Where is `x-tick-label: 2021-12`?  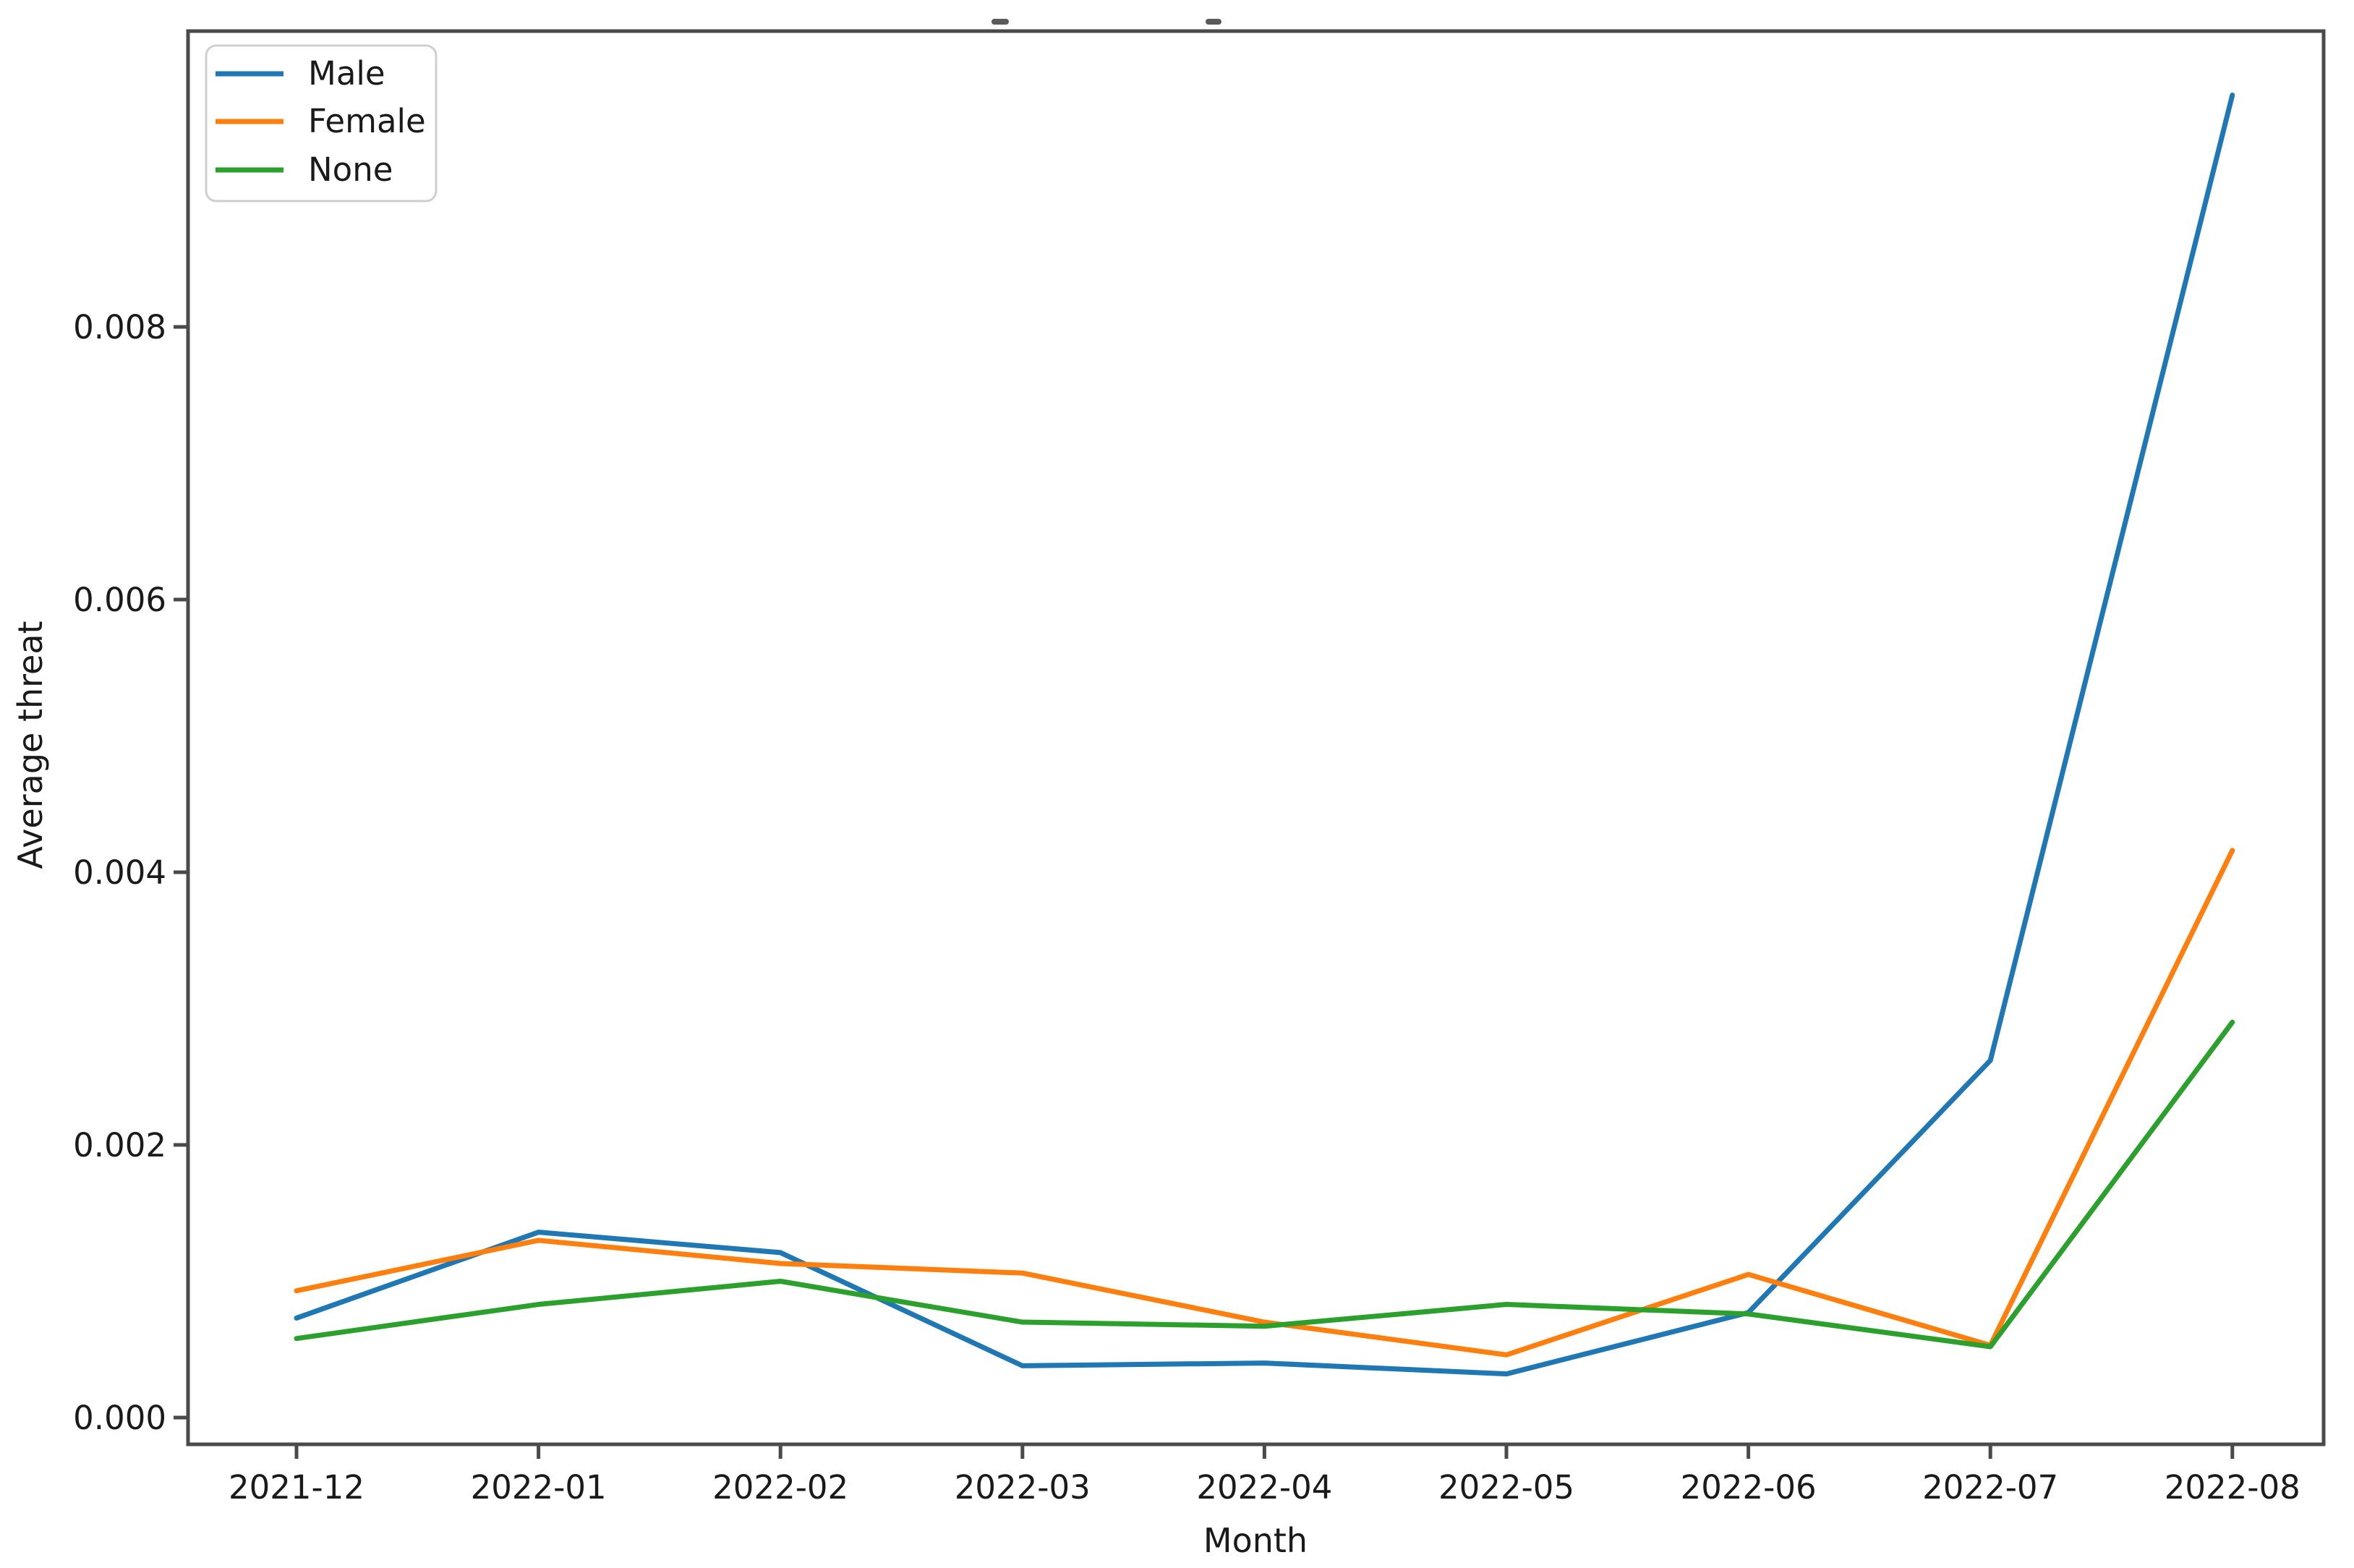 x-tick-label: 2021-12 is located at coordinates (296, 1487).